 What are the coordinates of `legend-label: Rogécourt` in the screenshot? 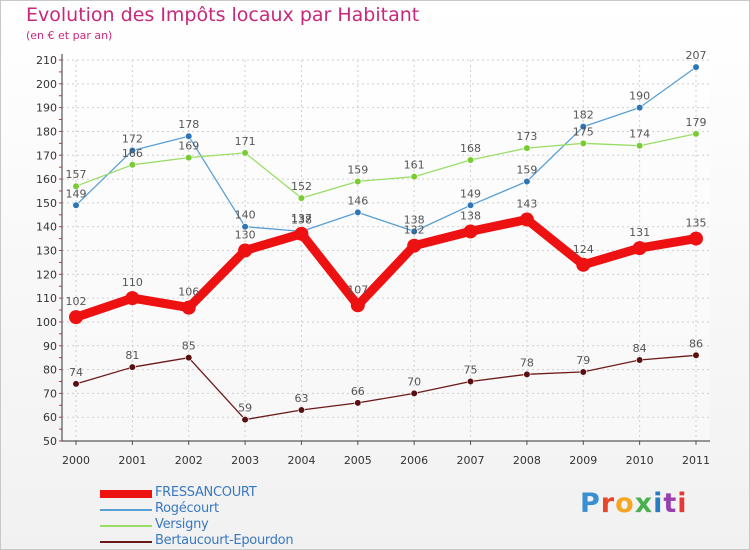 It's located at (187, 508).